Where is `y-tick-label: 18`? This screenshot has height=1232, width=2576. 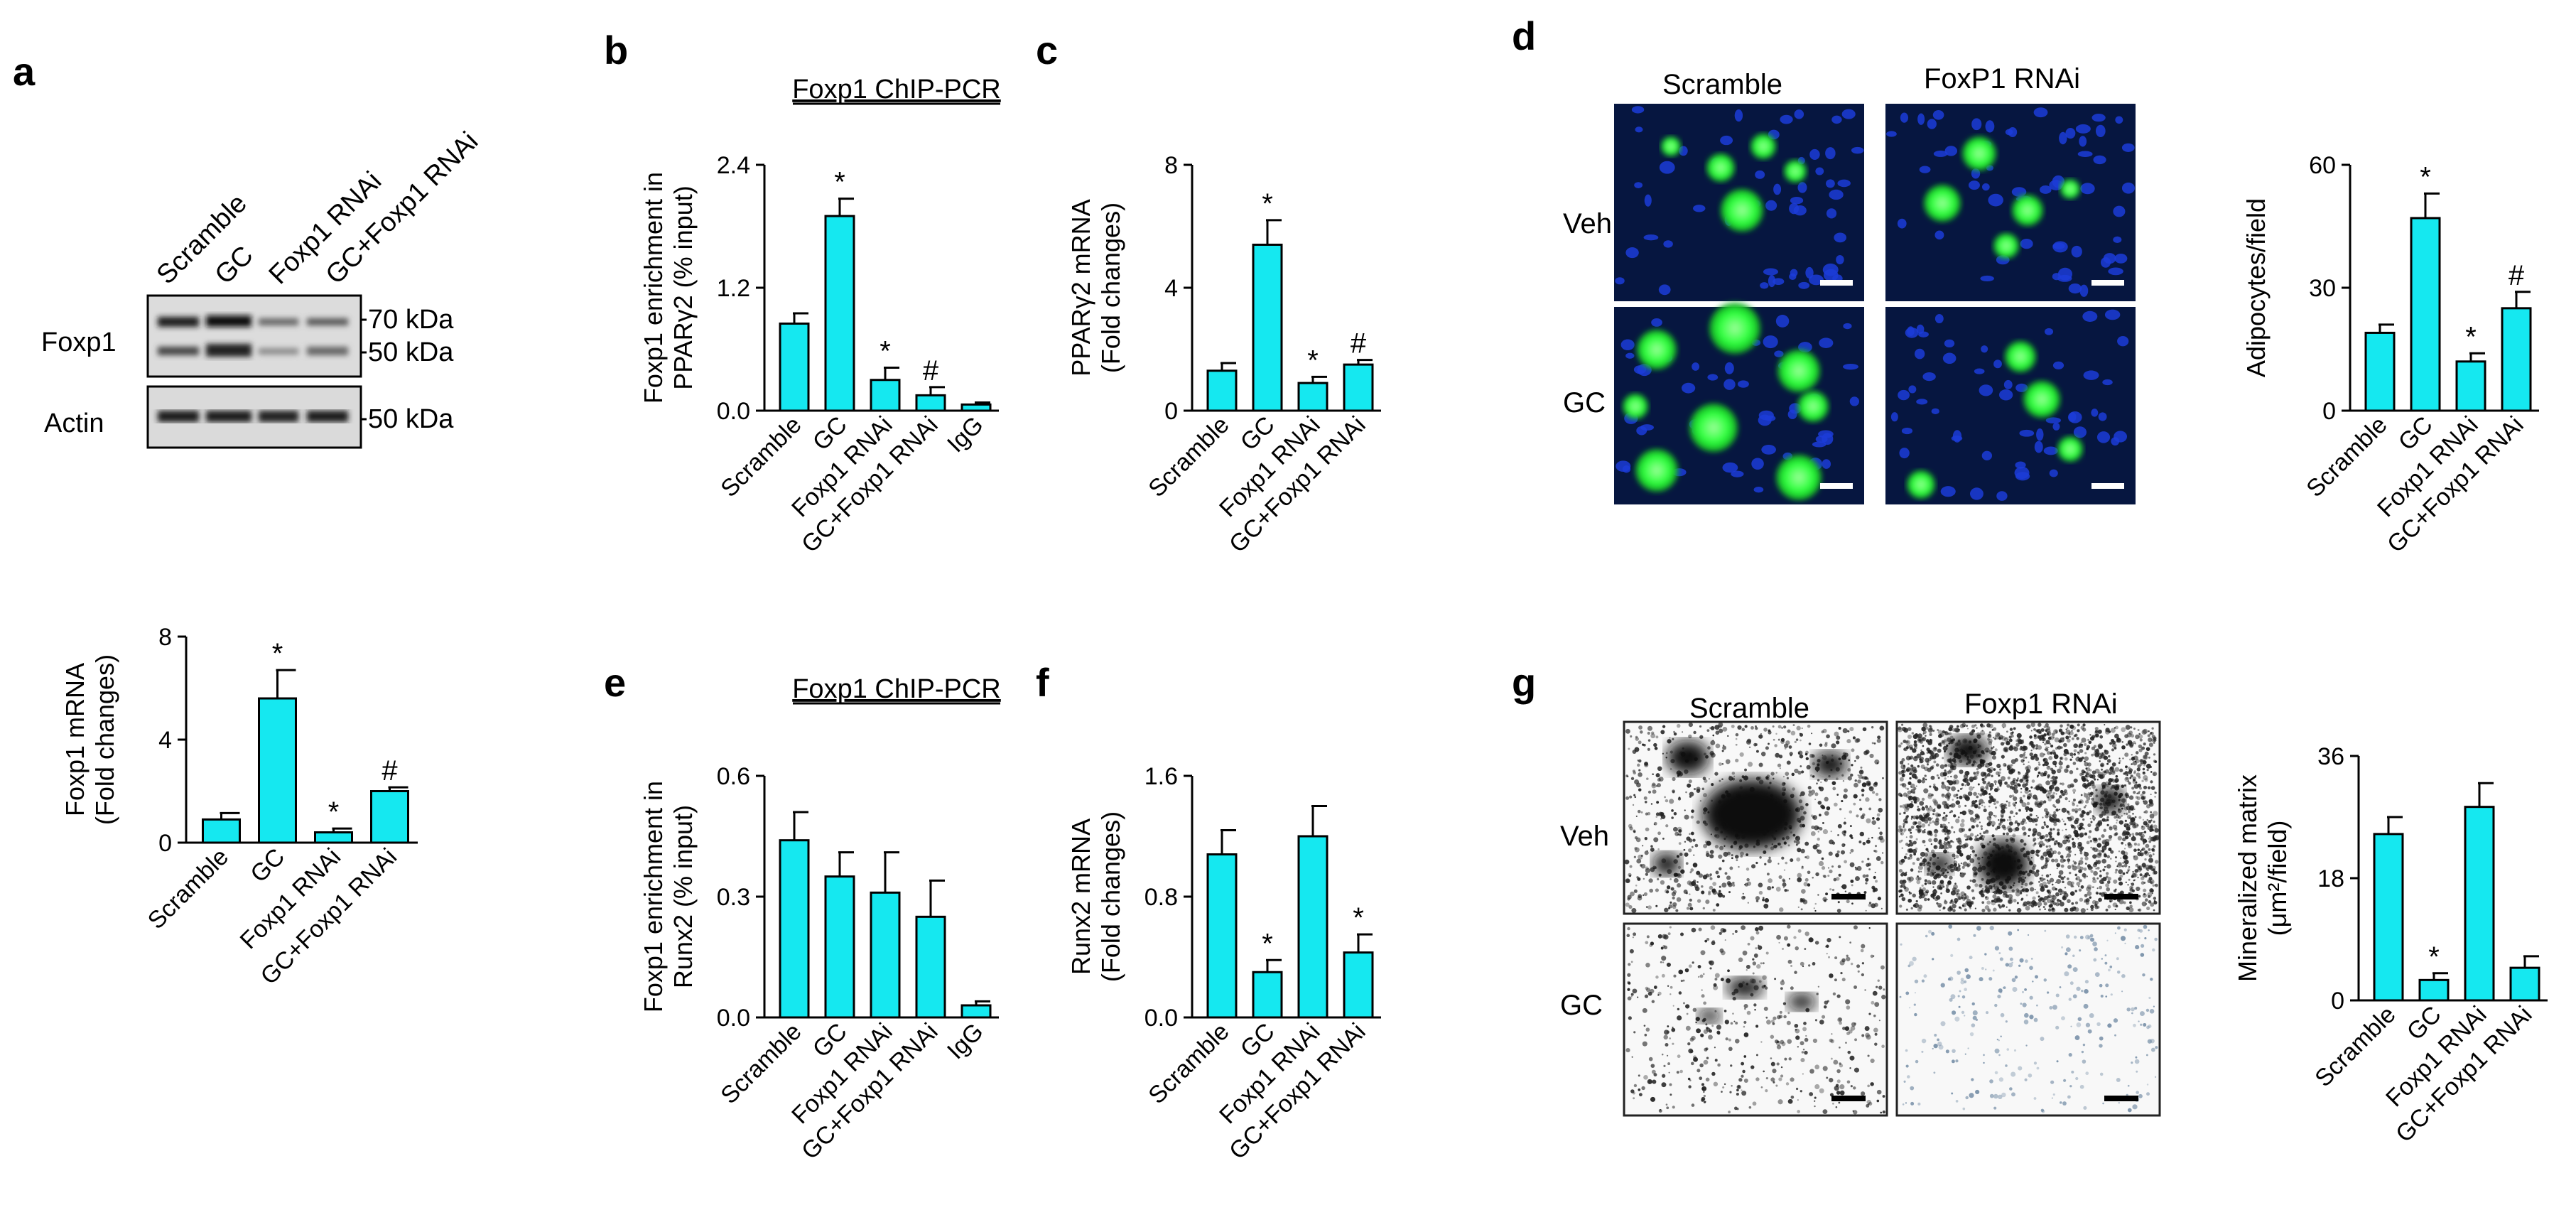 y-tick-label: 18 is located at coordinates (2330, 878).